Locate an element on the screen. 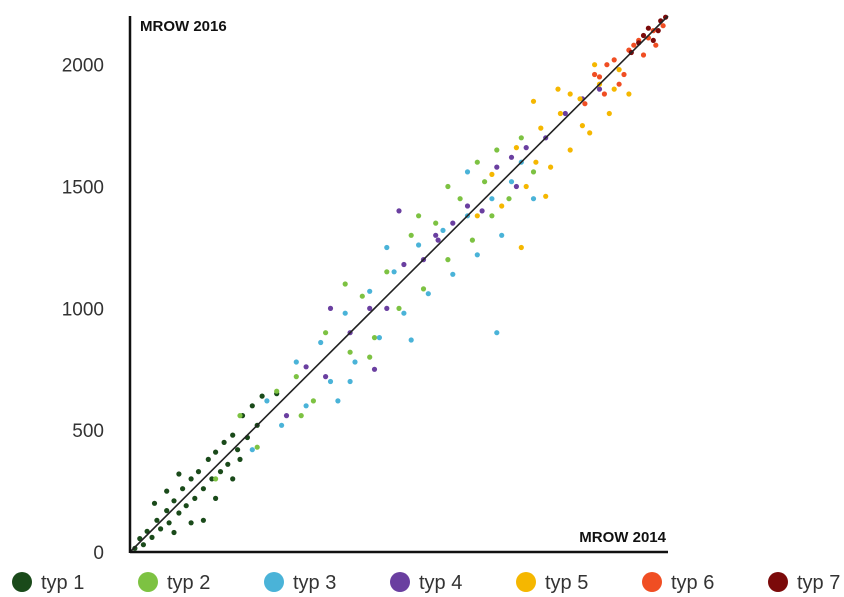 This screenshot has height=597, width=844. y-tick-label: 2000 is located at coordinates (83, 66).